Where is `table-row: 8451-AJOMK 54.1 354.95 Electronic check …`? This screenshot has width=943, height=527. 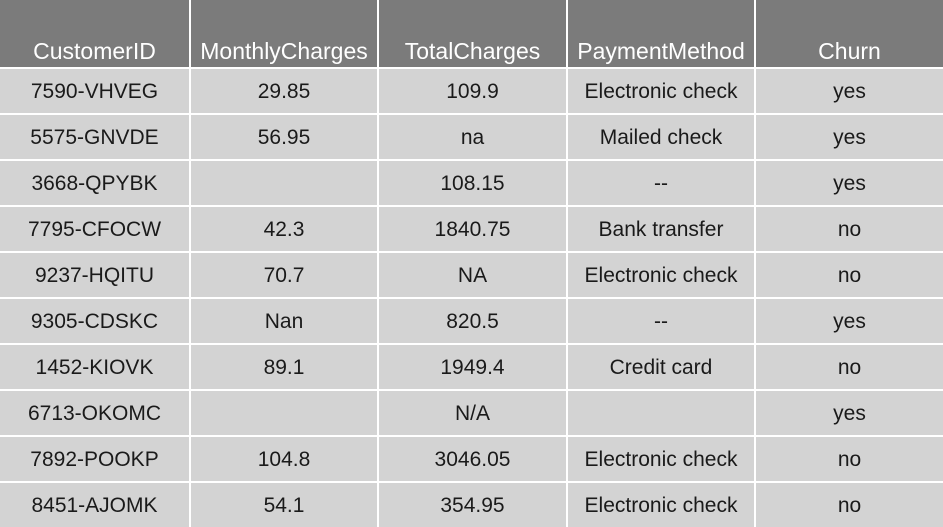
table-row: 8451-AJOMK 54.1 354.95 Electronic check … is located at coordinates (471, 504).